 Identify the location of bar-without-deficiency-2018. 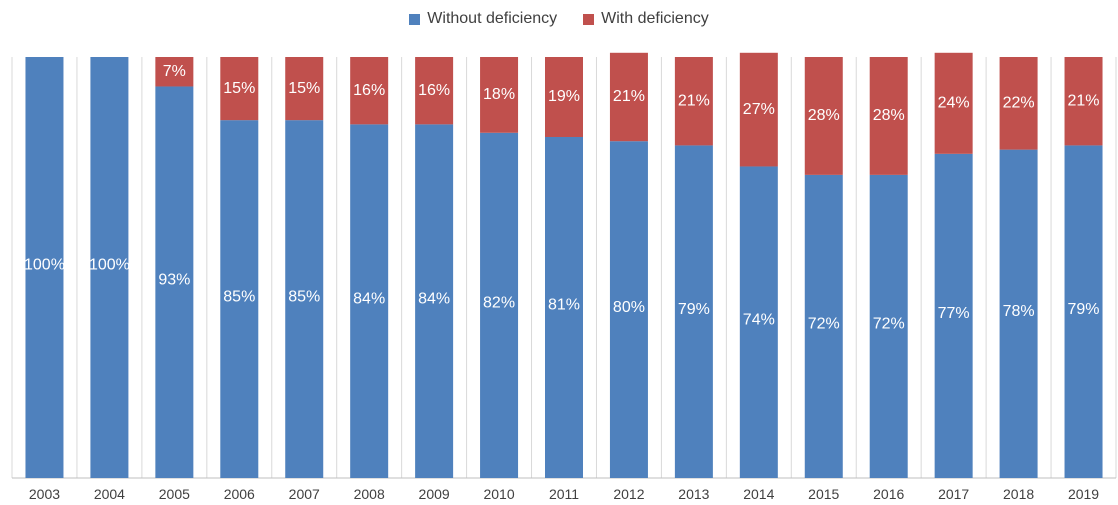
(1018, 313).